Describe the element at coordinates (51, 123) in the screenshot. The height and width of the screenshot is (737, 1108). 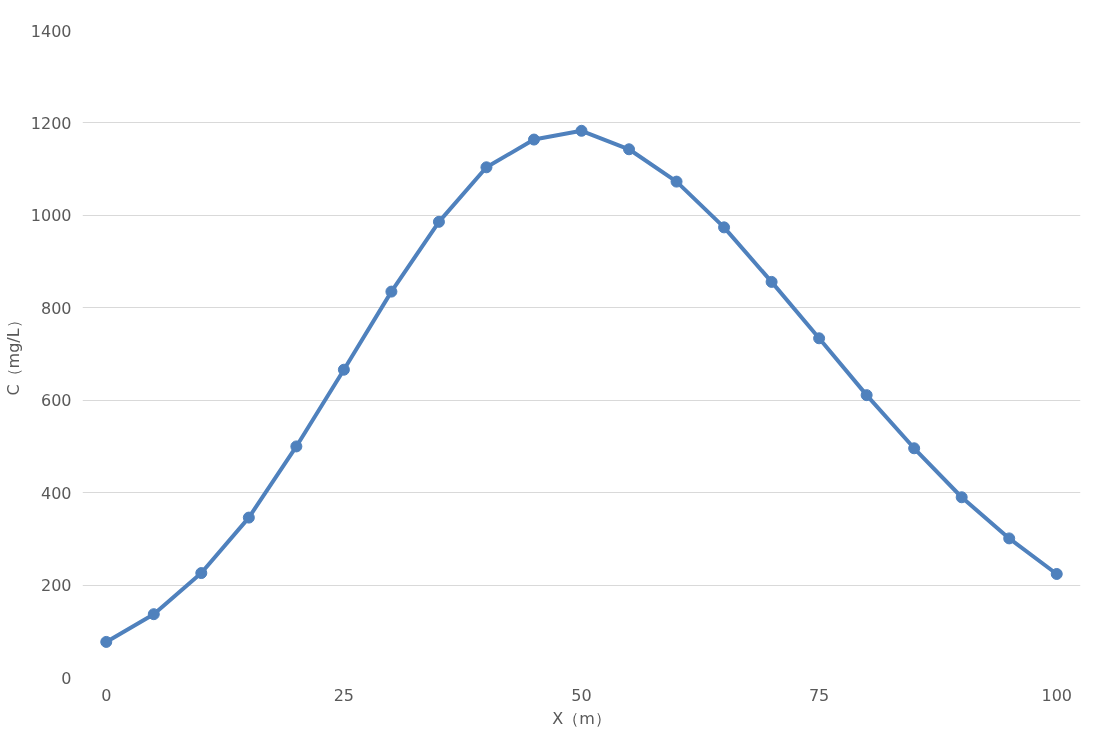
I see `y-tick-label: 1200` at that location.